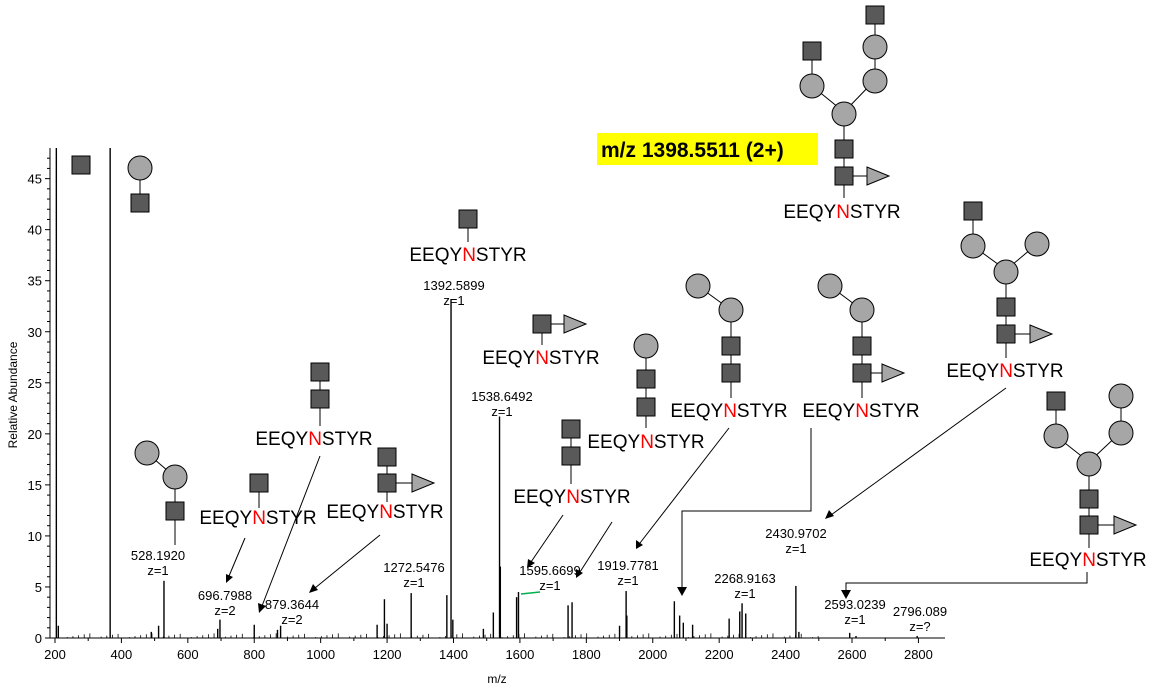 This screenshot has height=692, width=1158. I want to click on peak-mz-label: 696.7988, so click(225, 595).